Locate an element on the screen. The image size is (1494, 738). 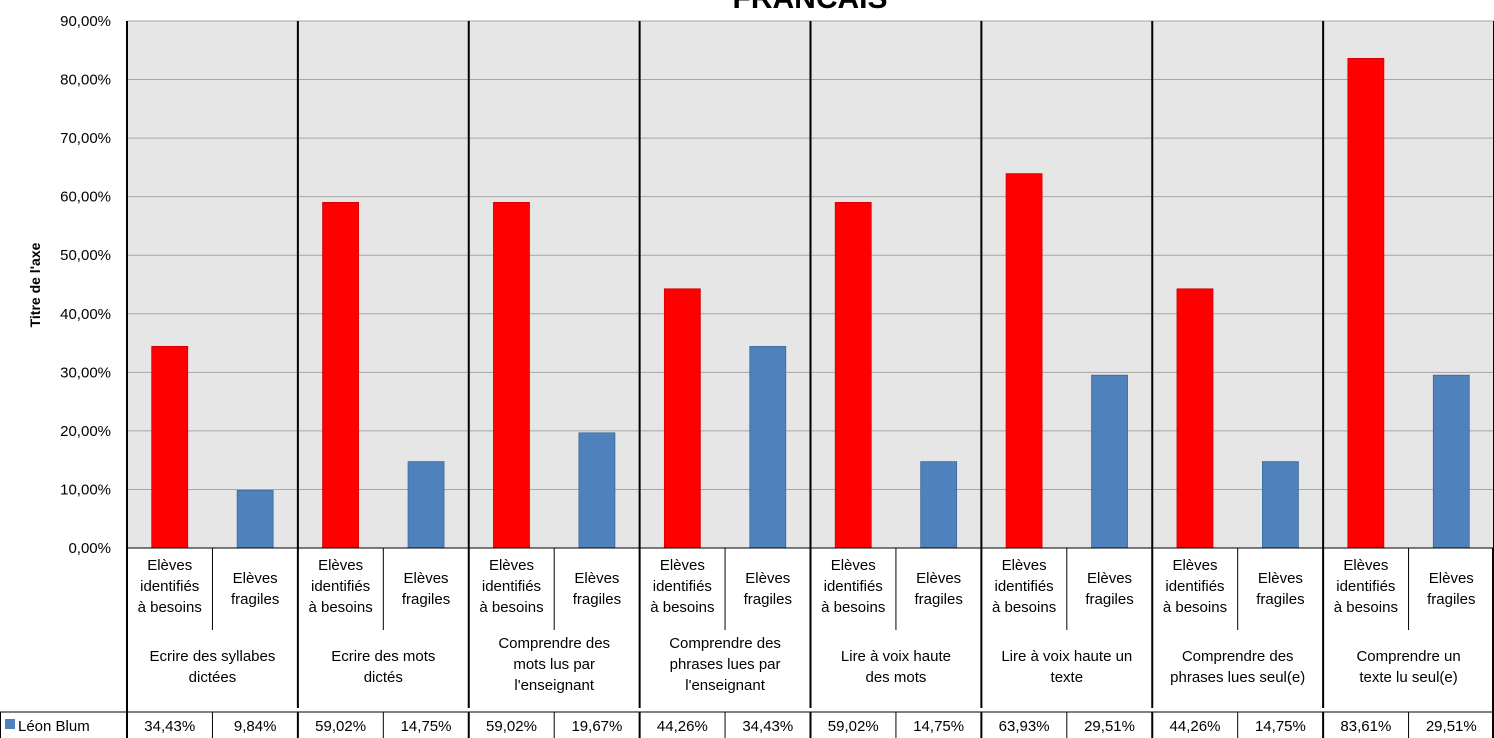
group-label: Lire à voix haute un is located at coordinates (1066, 656).